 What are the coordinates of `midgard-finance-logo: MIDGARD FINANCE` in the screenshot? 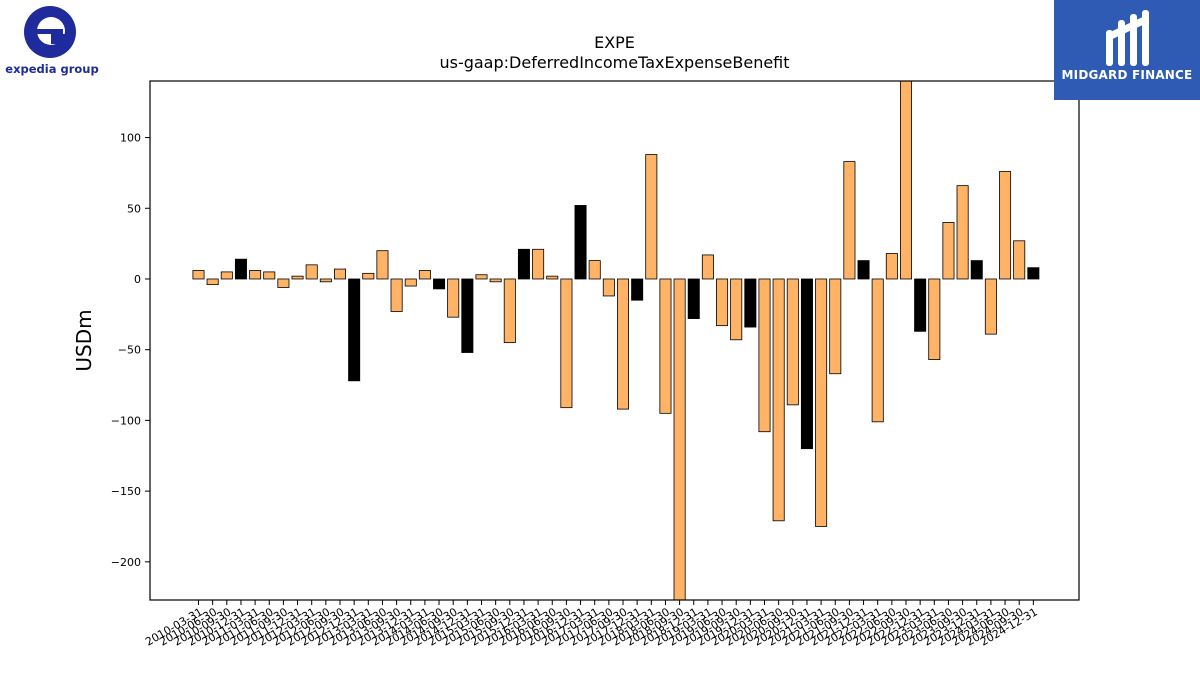 It's located at (1127, 50).